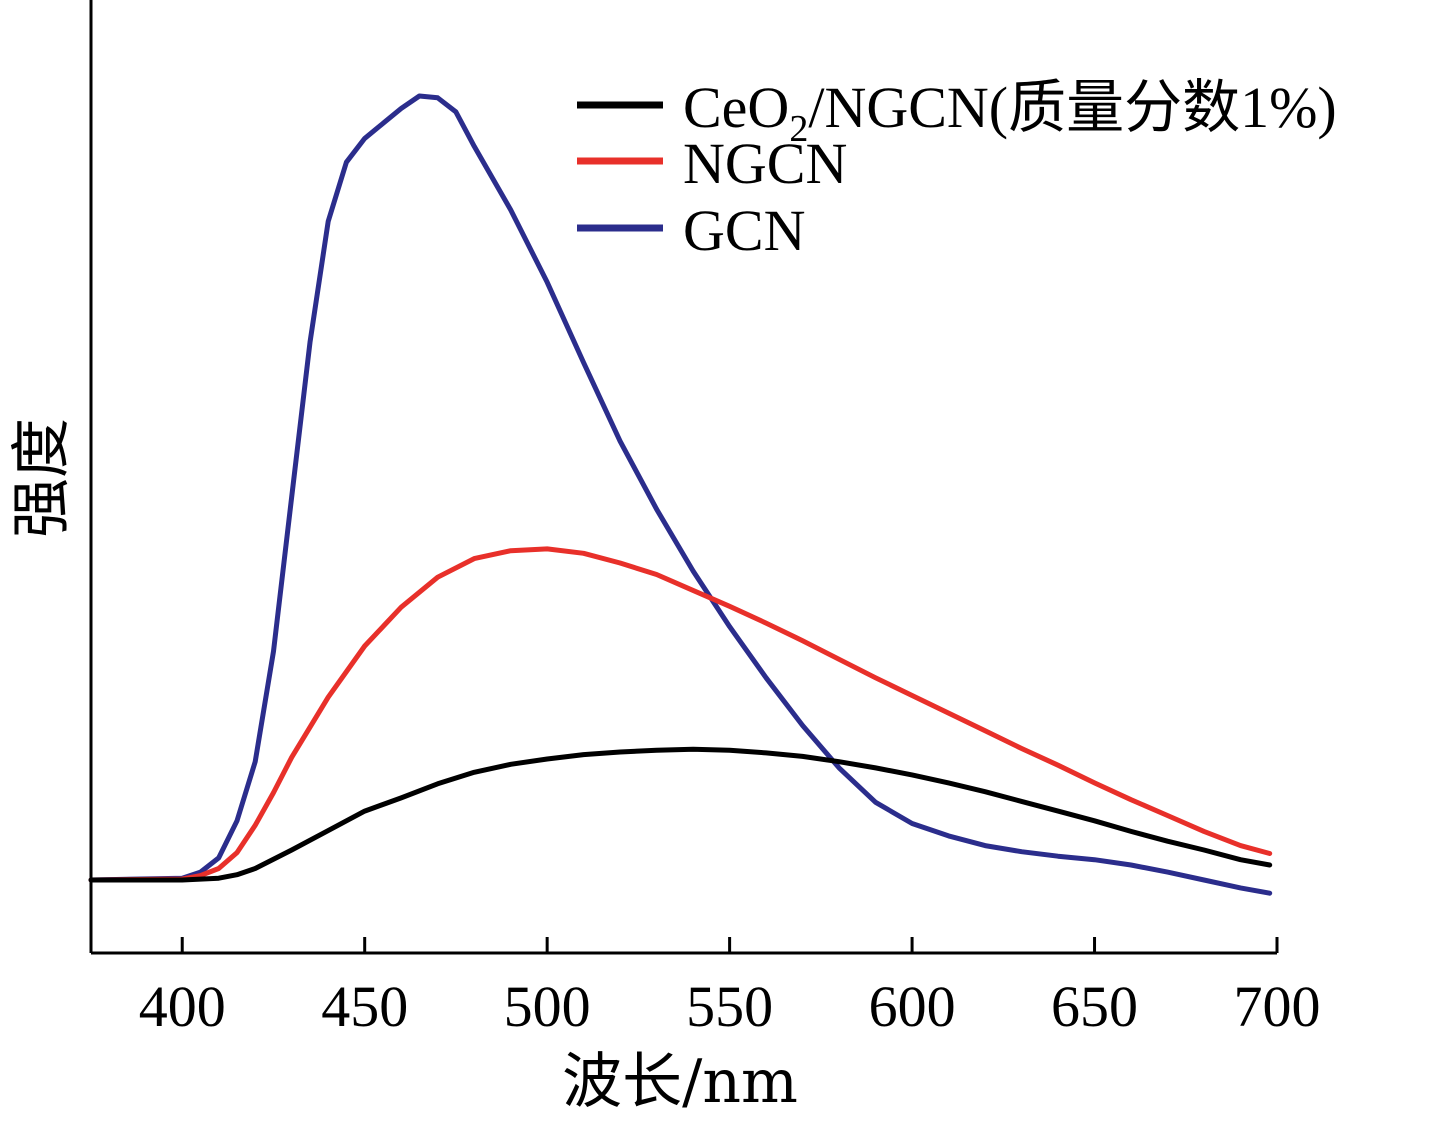 This screenshot has width=1434, height=1126. I want to click on x-tick-label-450: 450, so click(364, 1006).